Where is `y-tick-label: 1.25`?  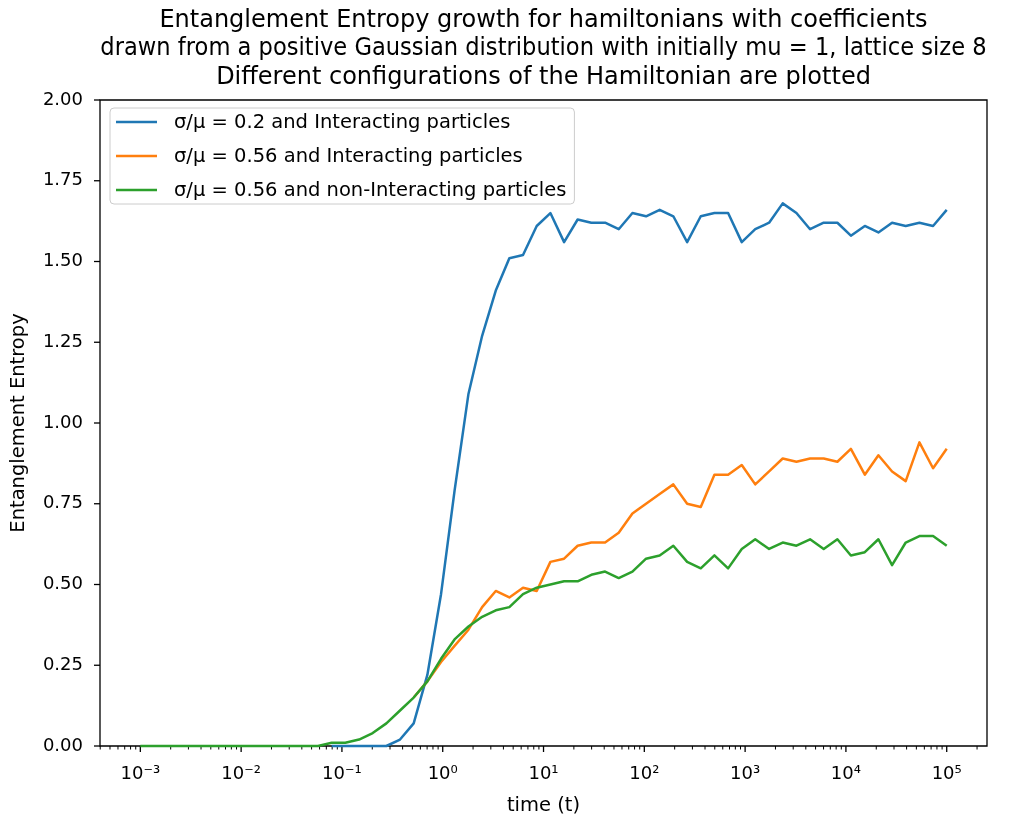 y-tick-label: 1.25 is located at coordinates (62, 340).